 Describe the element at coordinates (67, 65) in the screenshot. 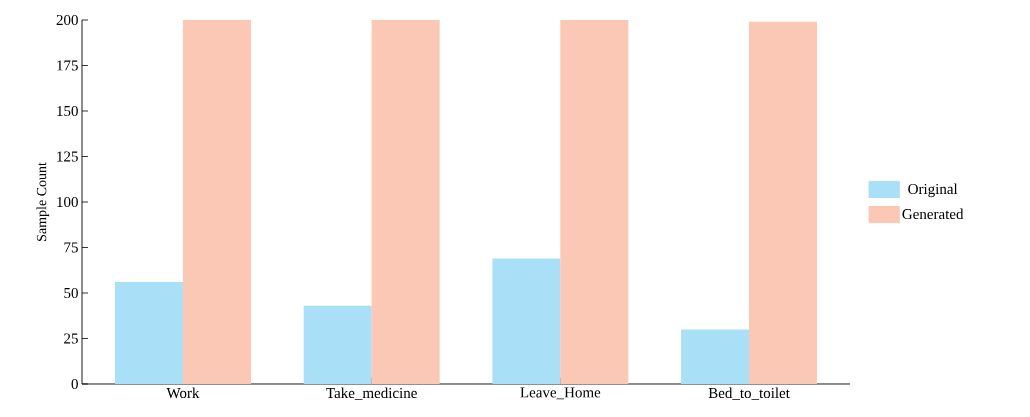

I see `y-tick-label: 175` at that location.